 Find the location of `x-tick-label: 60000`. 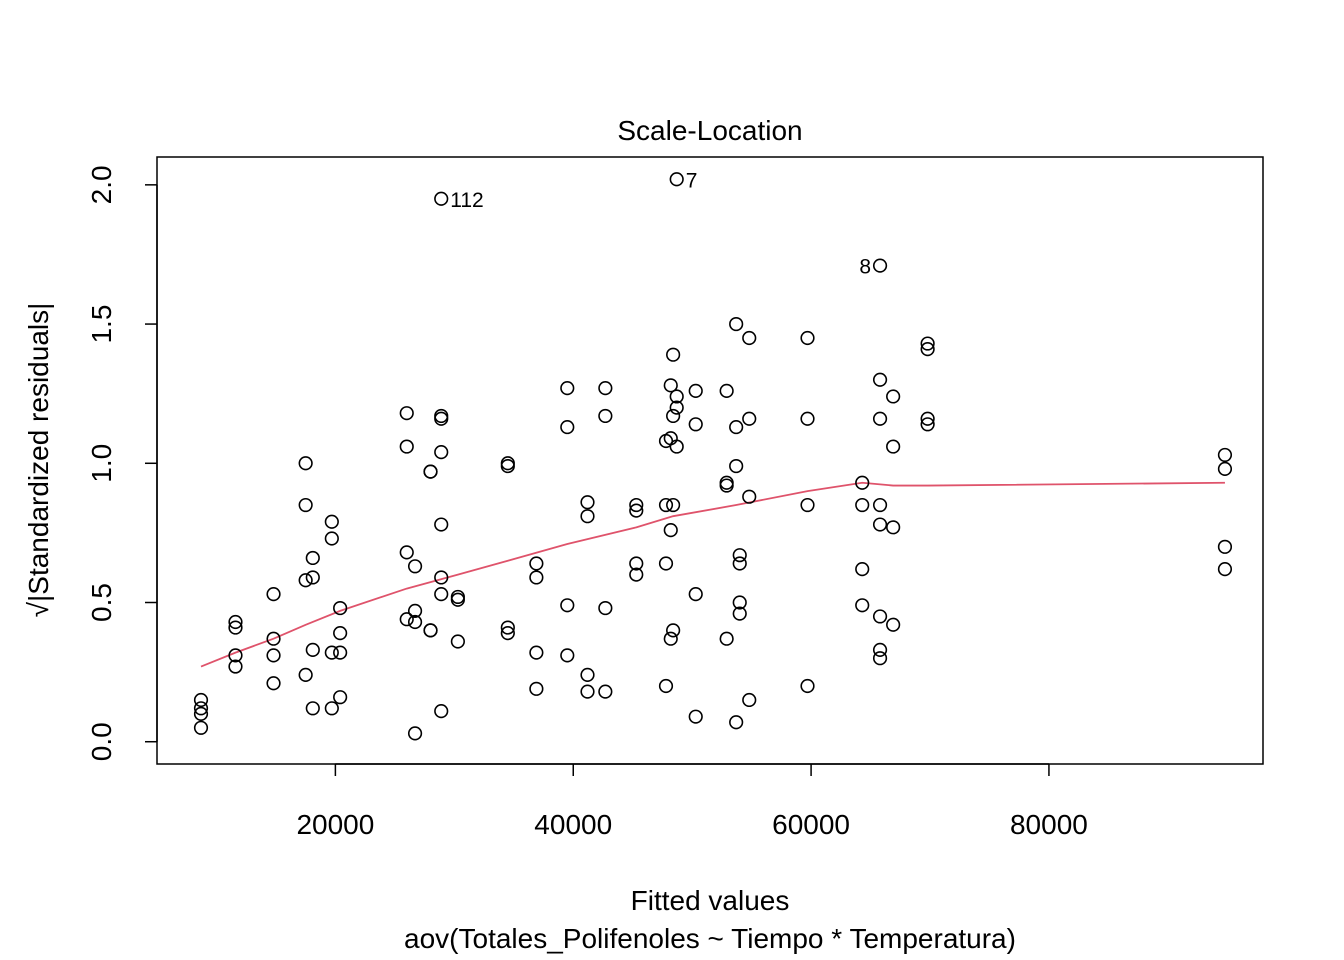

x-tick-label: 60000 is located at coordinates (811, 824).